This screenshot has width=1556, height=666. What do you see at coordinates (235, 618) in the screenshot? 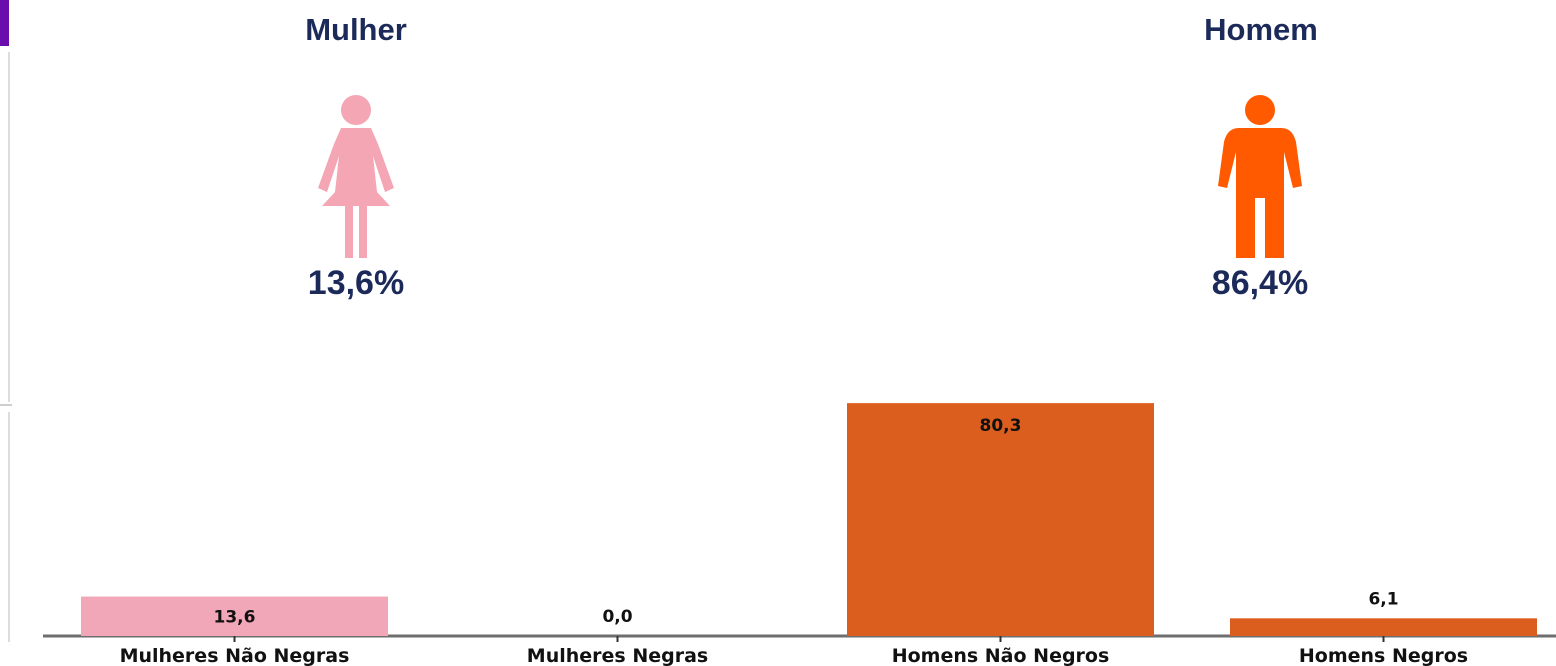
I see `bar-value-label: 13,6` at bounding box center [235, 618].